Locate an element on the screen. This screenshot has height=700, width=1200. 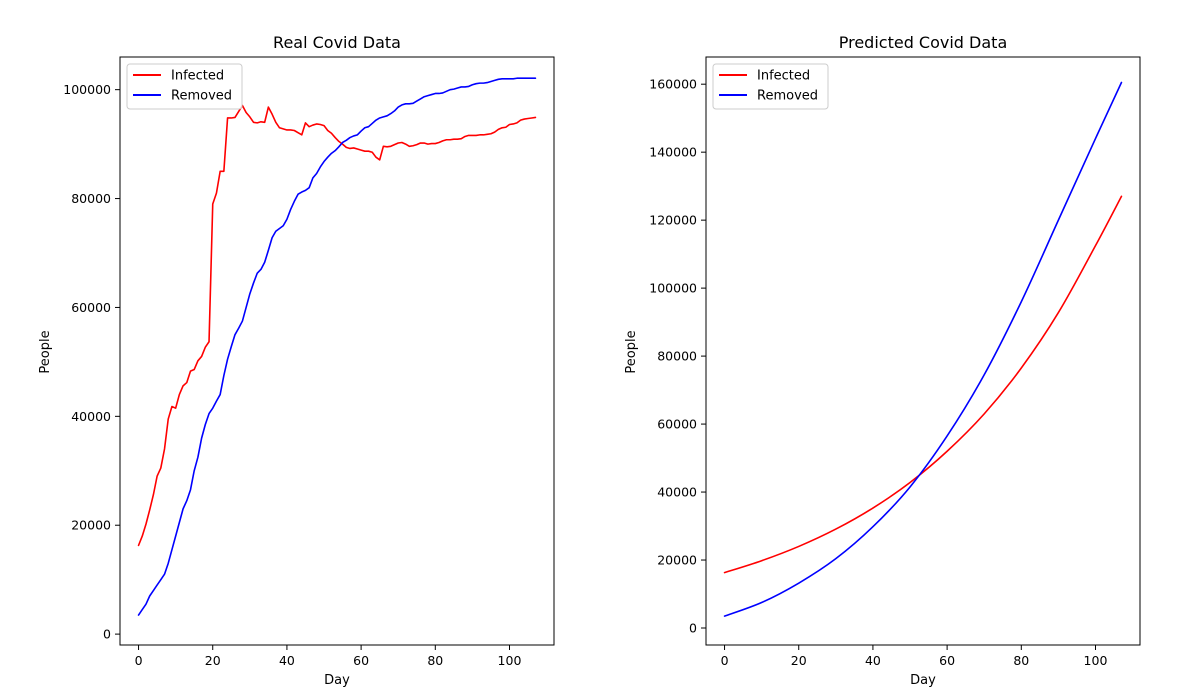
y-tick-label: 140000 is located at coordinates (673, 152).